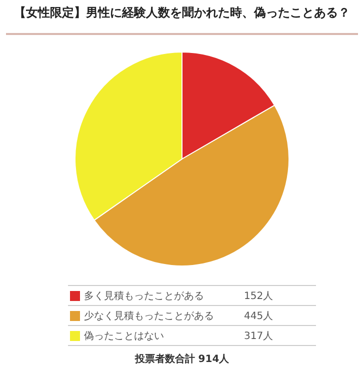 The height and width of the screenshot is (380, 364). Describe the element at coordinates (149, 316) in the screenshot. I see `legend-label: 少なく見積もったことがある` at that location.